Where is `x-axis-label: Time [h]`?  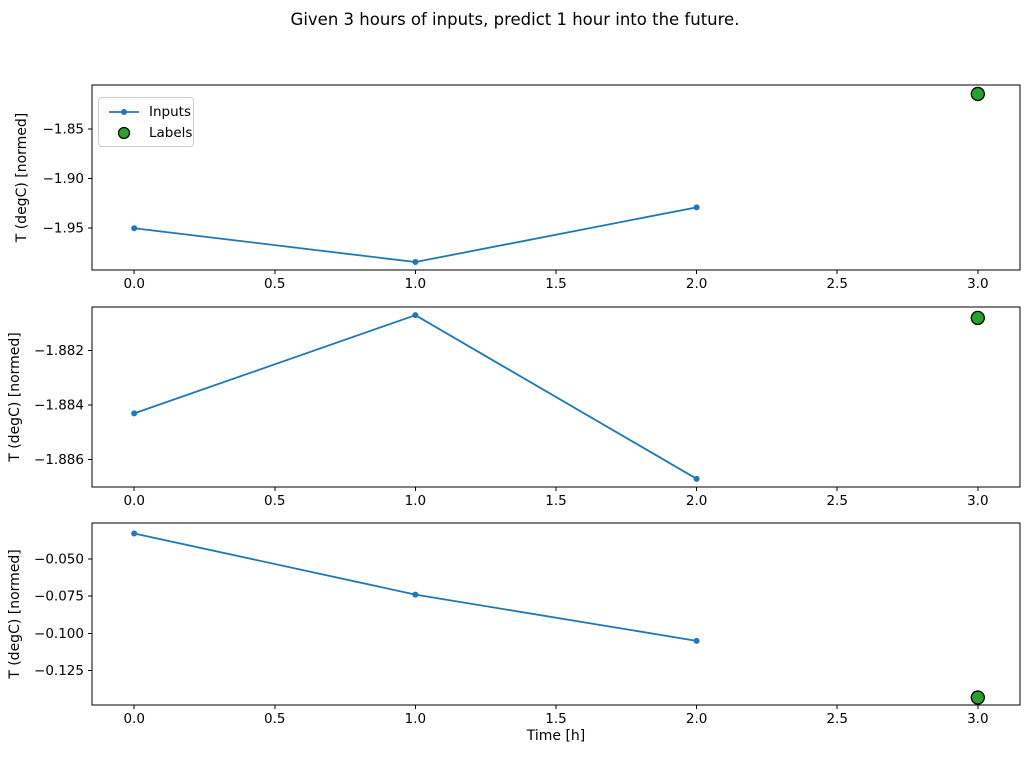 x-axis-label: Time [h] is located at coordinates (556, 736).